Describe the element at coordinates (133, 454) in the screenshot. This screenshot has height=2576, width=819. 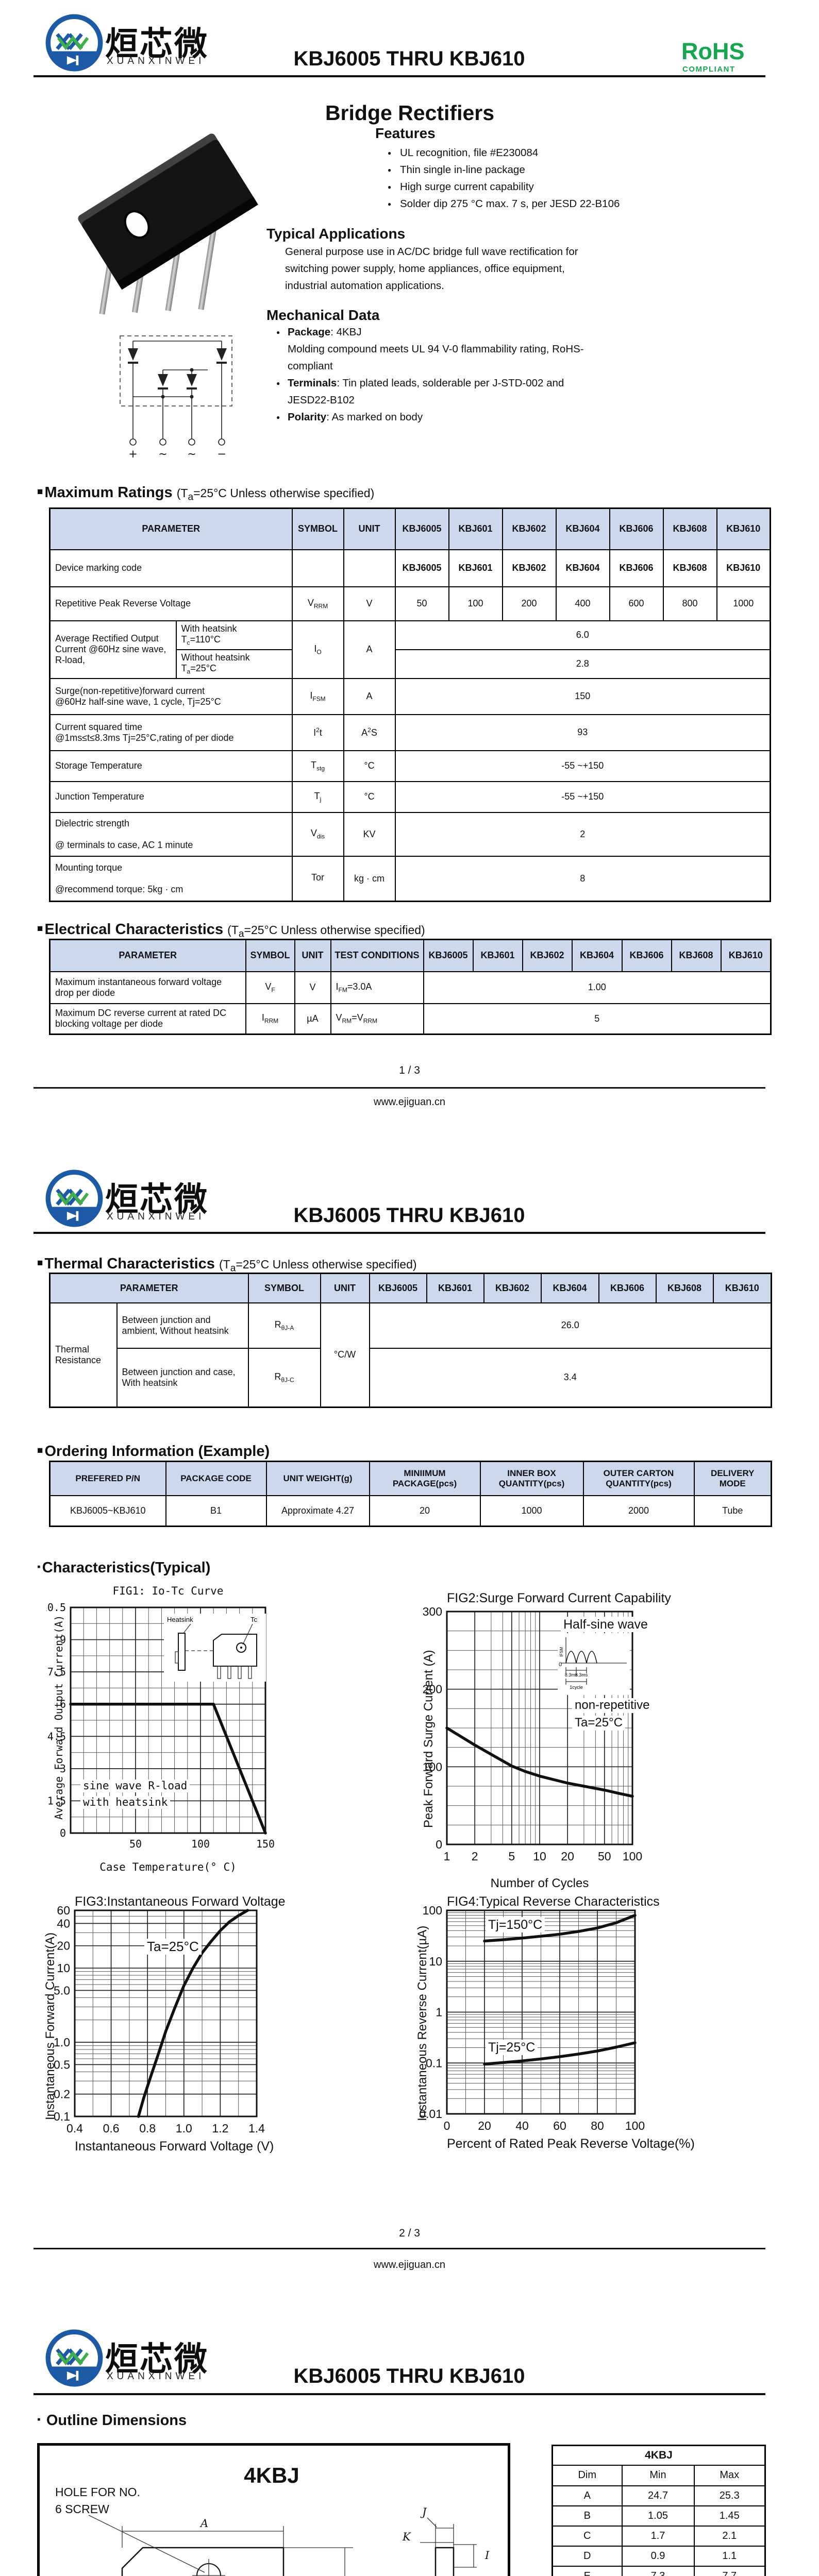
I see `terminal-plus: +` at that location.